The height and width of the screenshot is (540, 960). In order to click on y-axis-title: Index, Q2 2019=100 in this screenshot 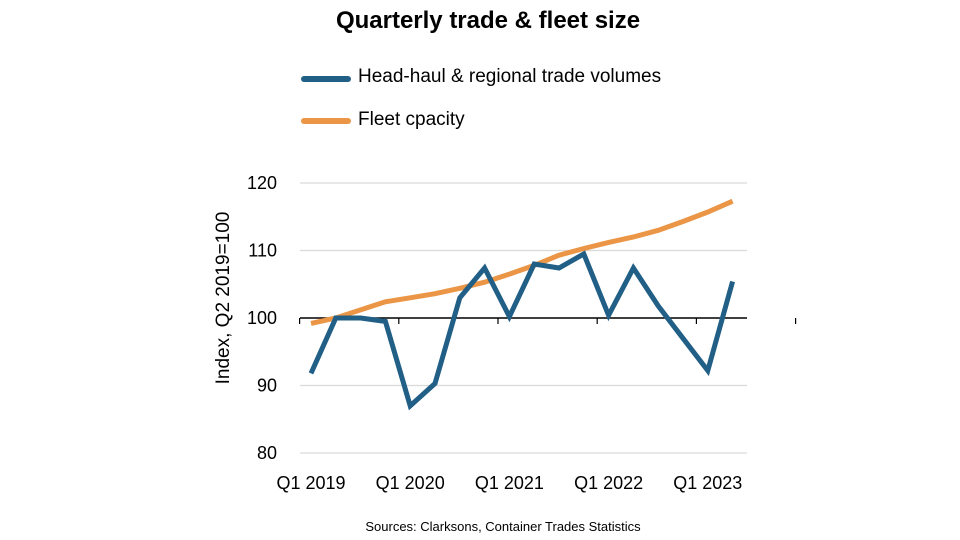, I will do `click(223, 298)`.